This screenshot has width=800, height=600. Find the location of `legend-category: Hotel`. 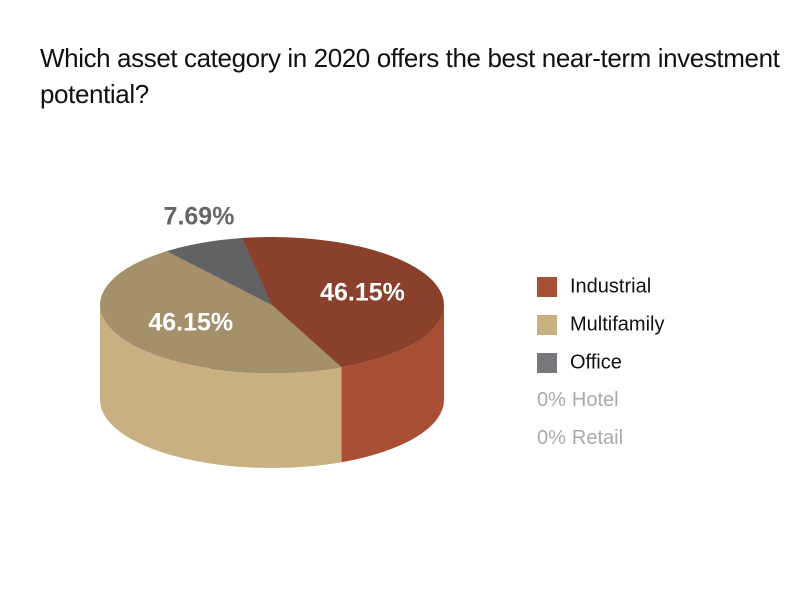

legend-category: Hotel is located at coordinates (595, 400).